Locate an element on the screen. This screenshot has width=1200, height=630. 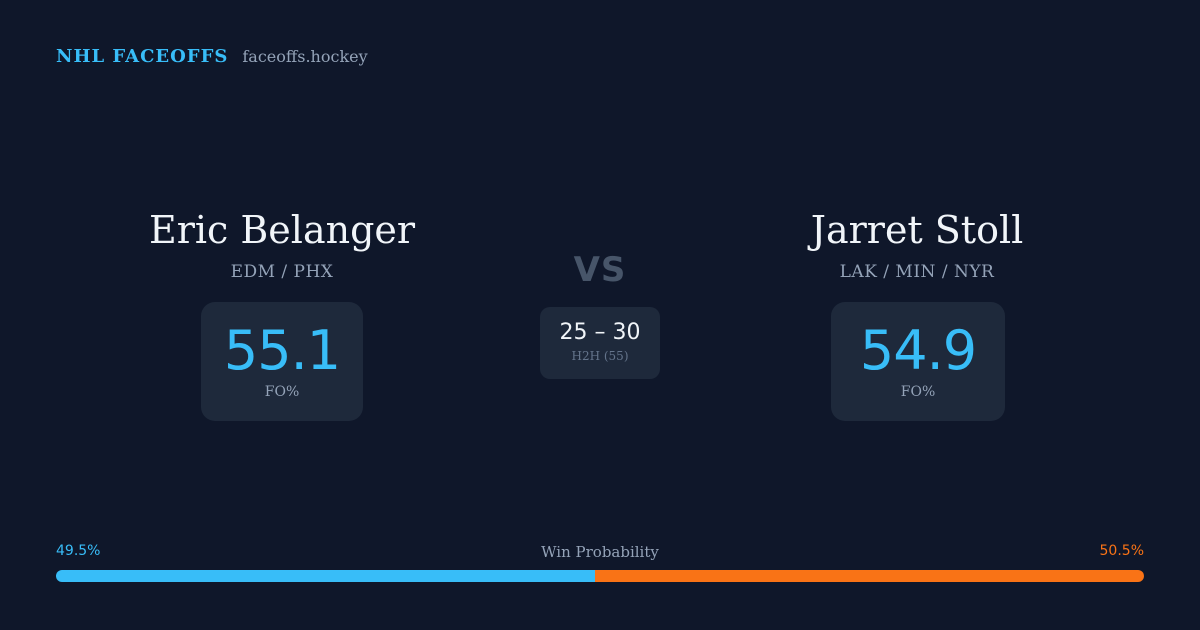
h2h-label: H2H (55) is located at coordinates (600, 356).